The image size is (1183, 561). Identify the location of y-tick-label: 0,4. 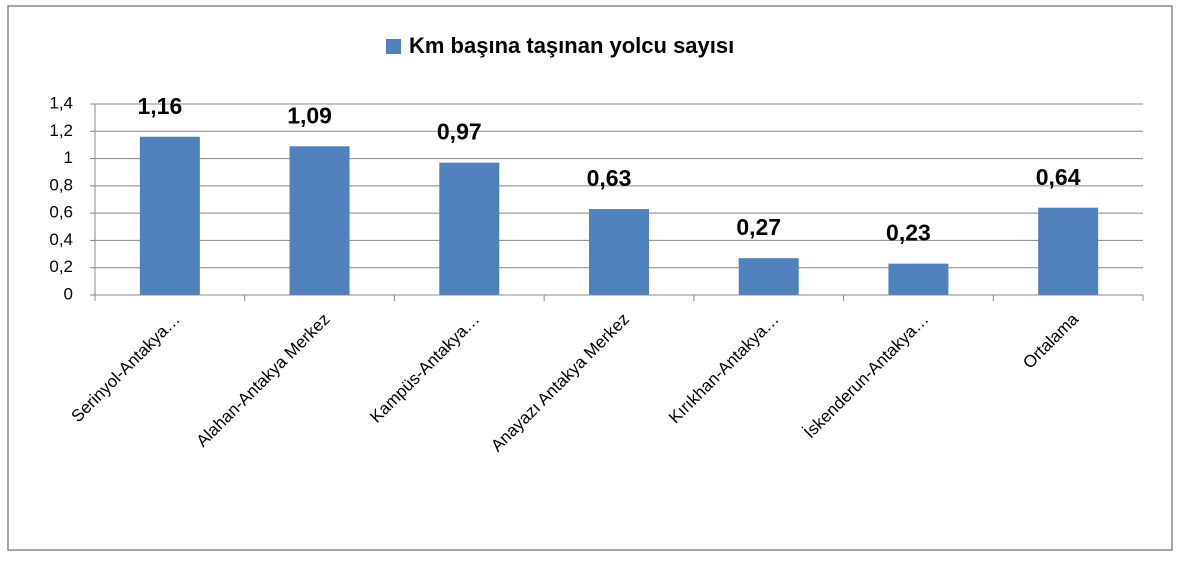
(61, 239).